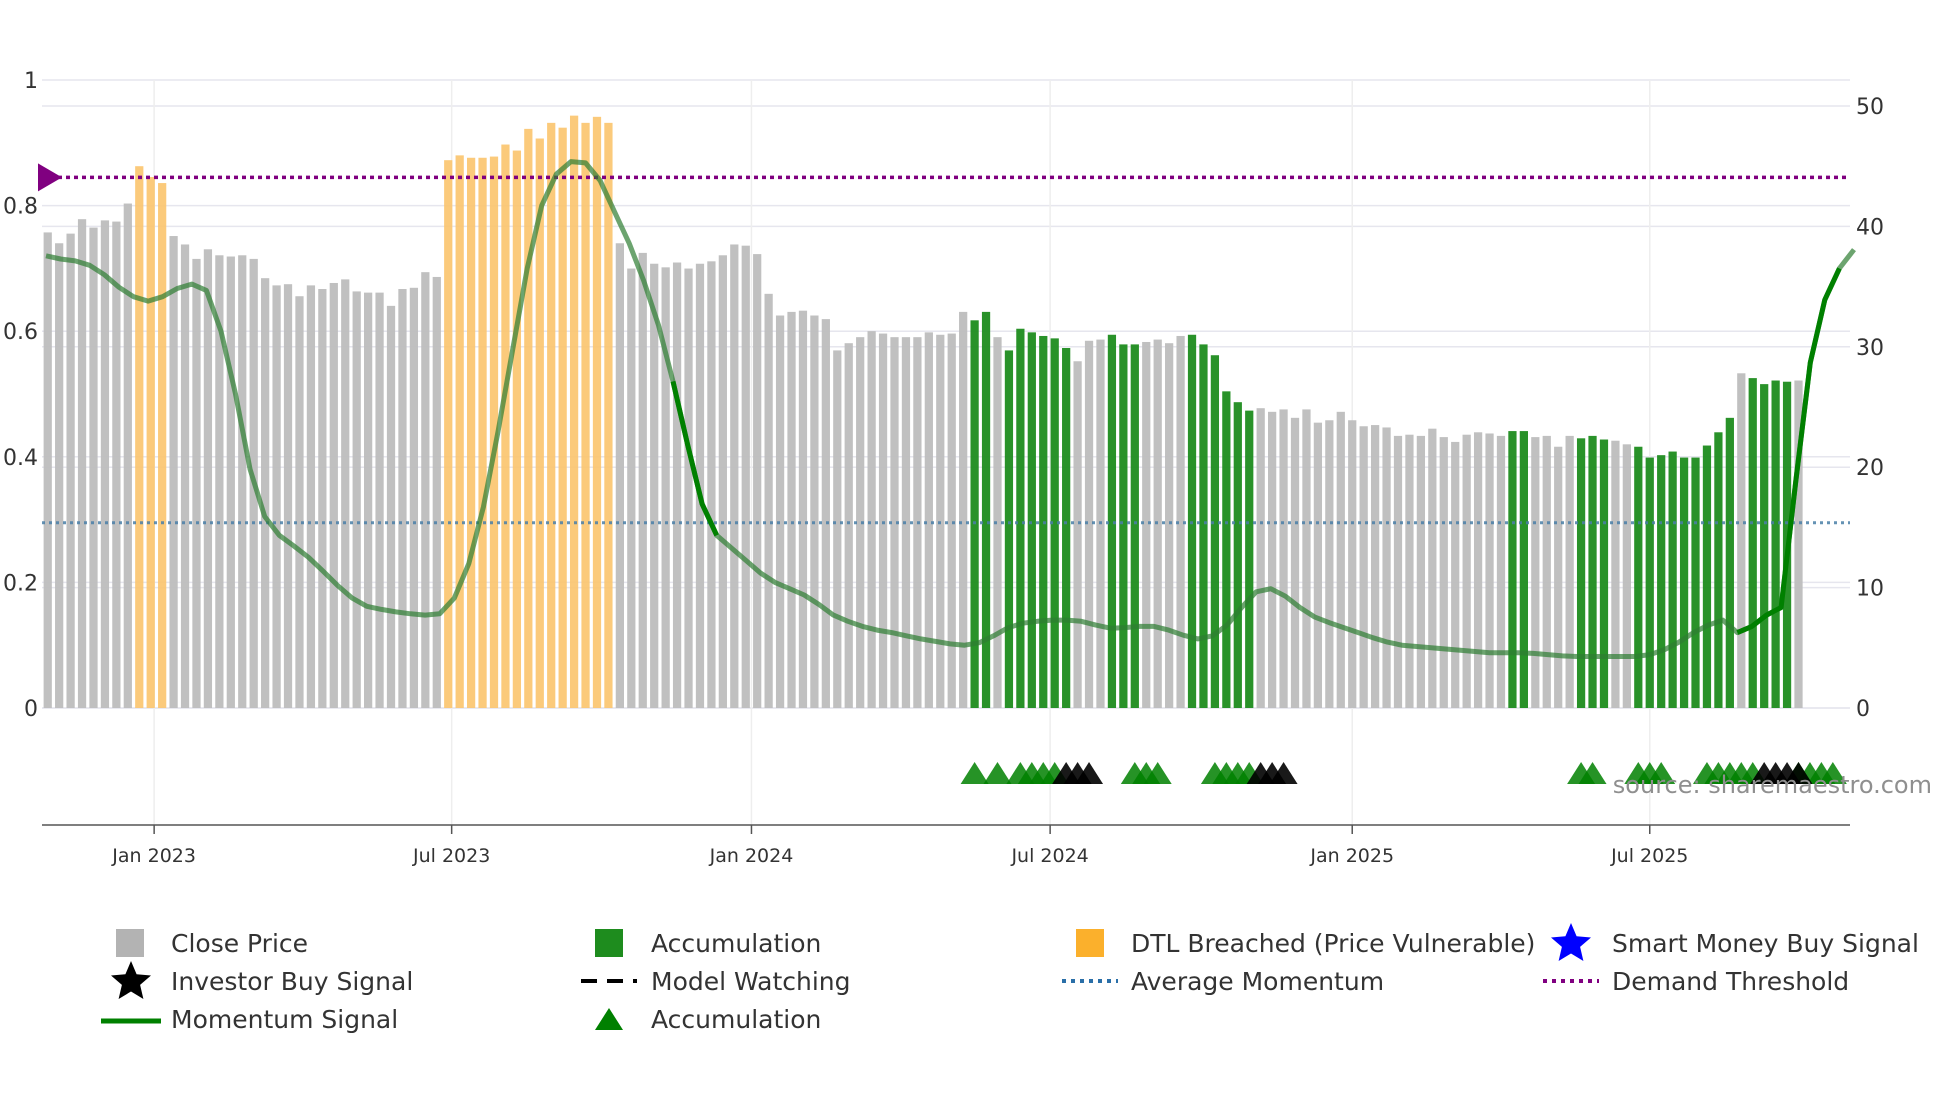 Image resolution: width=1960 pixels, height=1102 pixels. Describe the element at coordinates (284, 1019) in the screenshot. I see `legend-momentum-label: Momentum Signal` at that location.